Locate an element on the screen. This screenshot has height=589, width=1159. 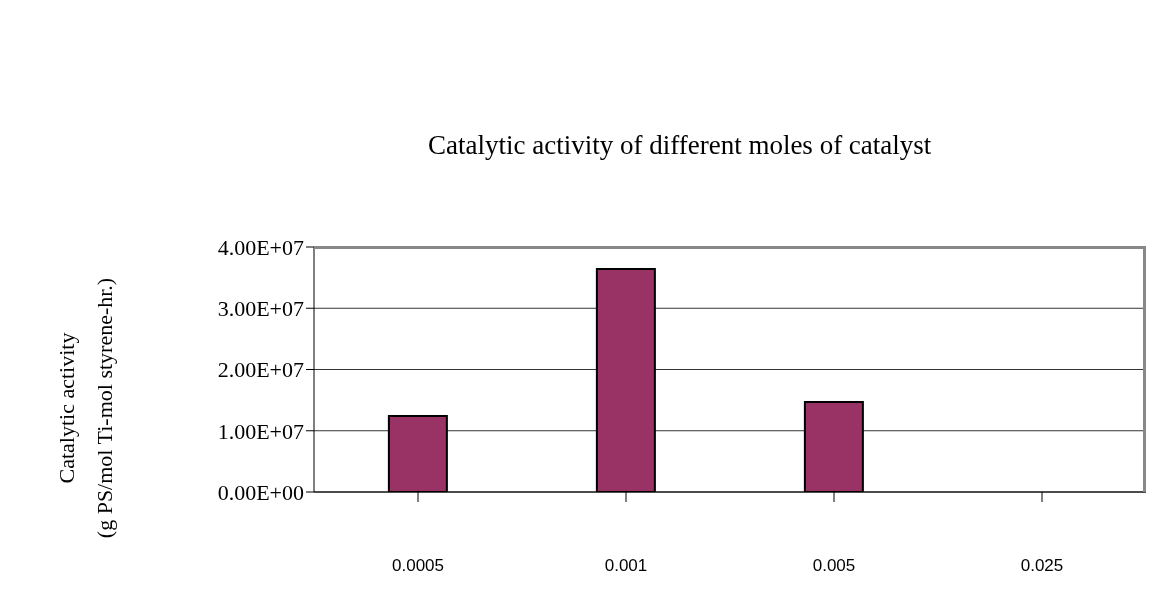
x-tick-label: 0.025 is located at coordinates (1042, 566).